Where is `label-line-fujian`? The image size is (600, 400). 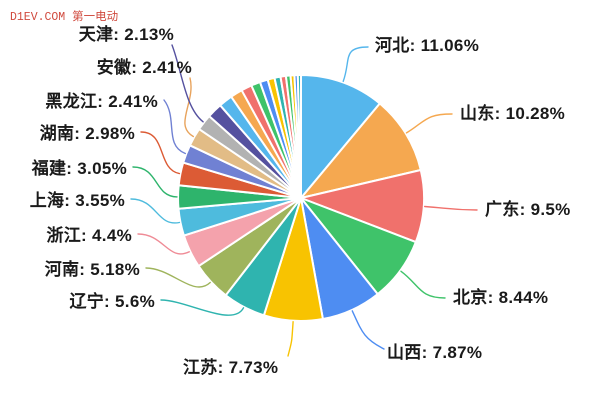
label-line-fujian is located at coordinates (155, 182).